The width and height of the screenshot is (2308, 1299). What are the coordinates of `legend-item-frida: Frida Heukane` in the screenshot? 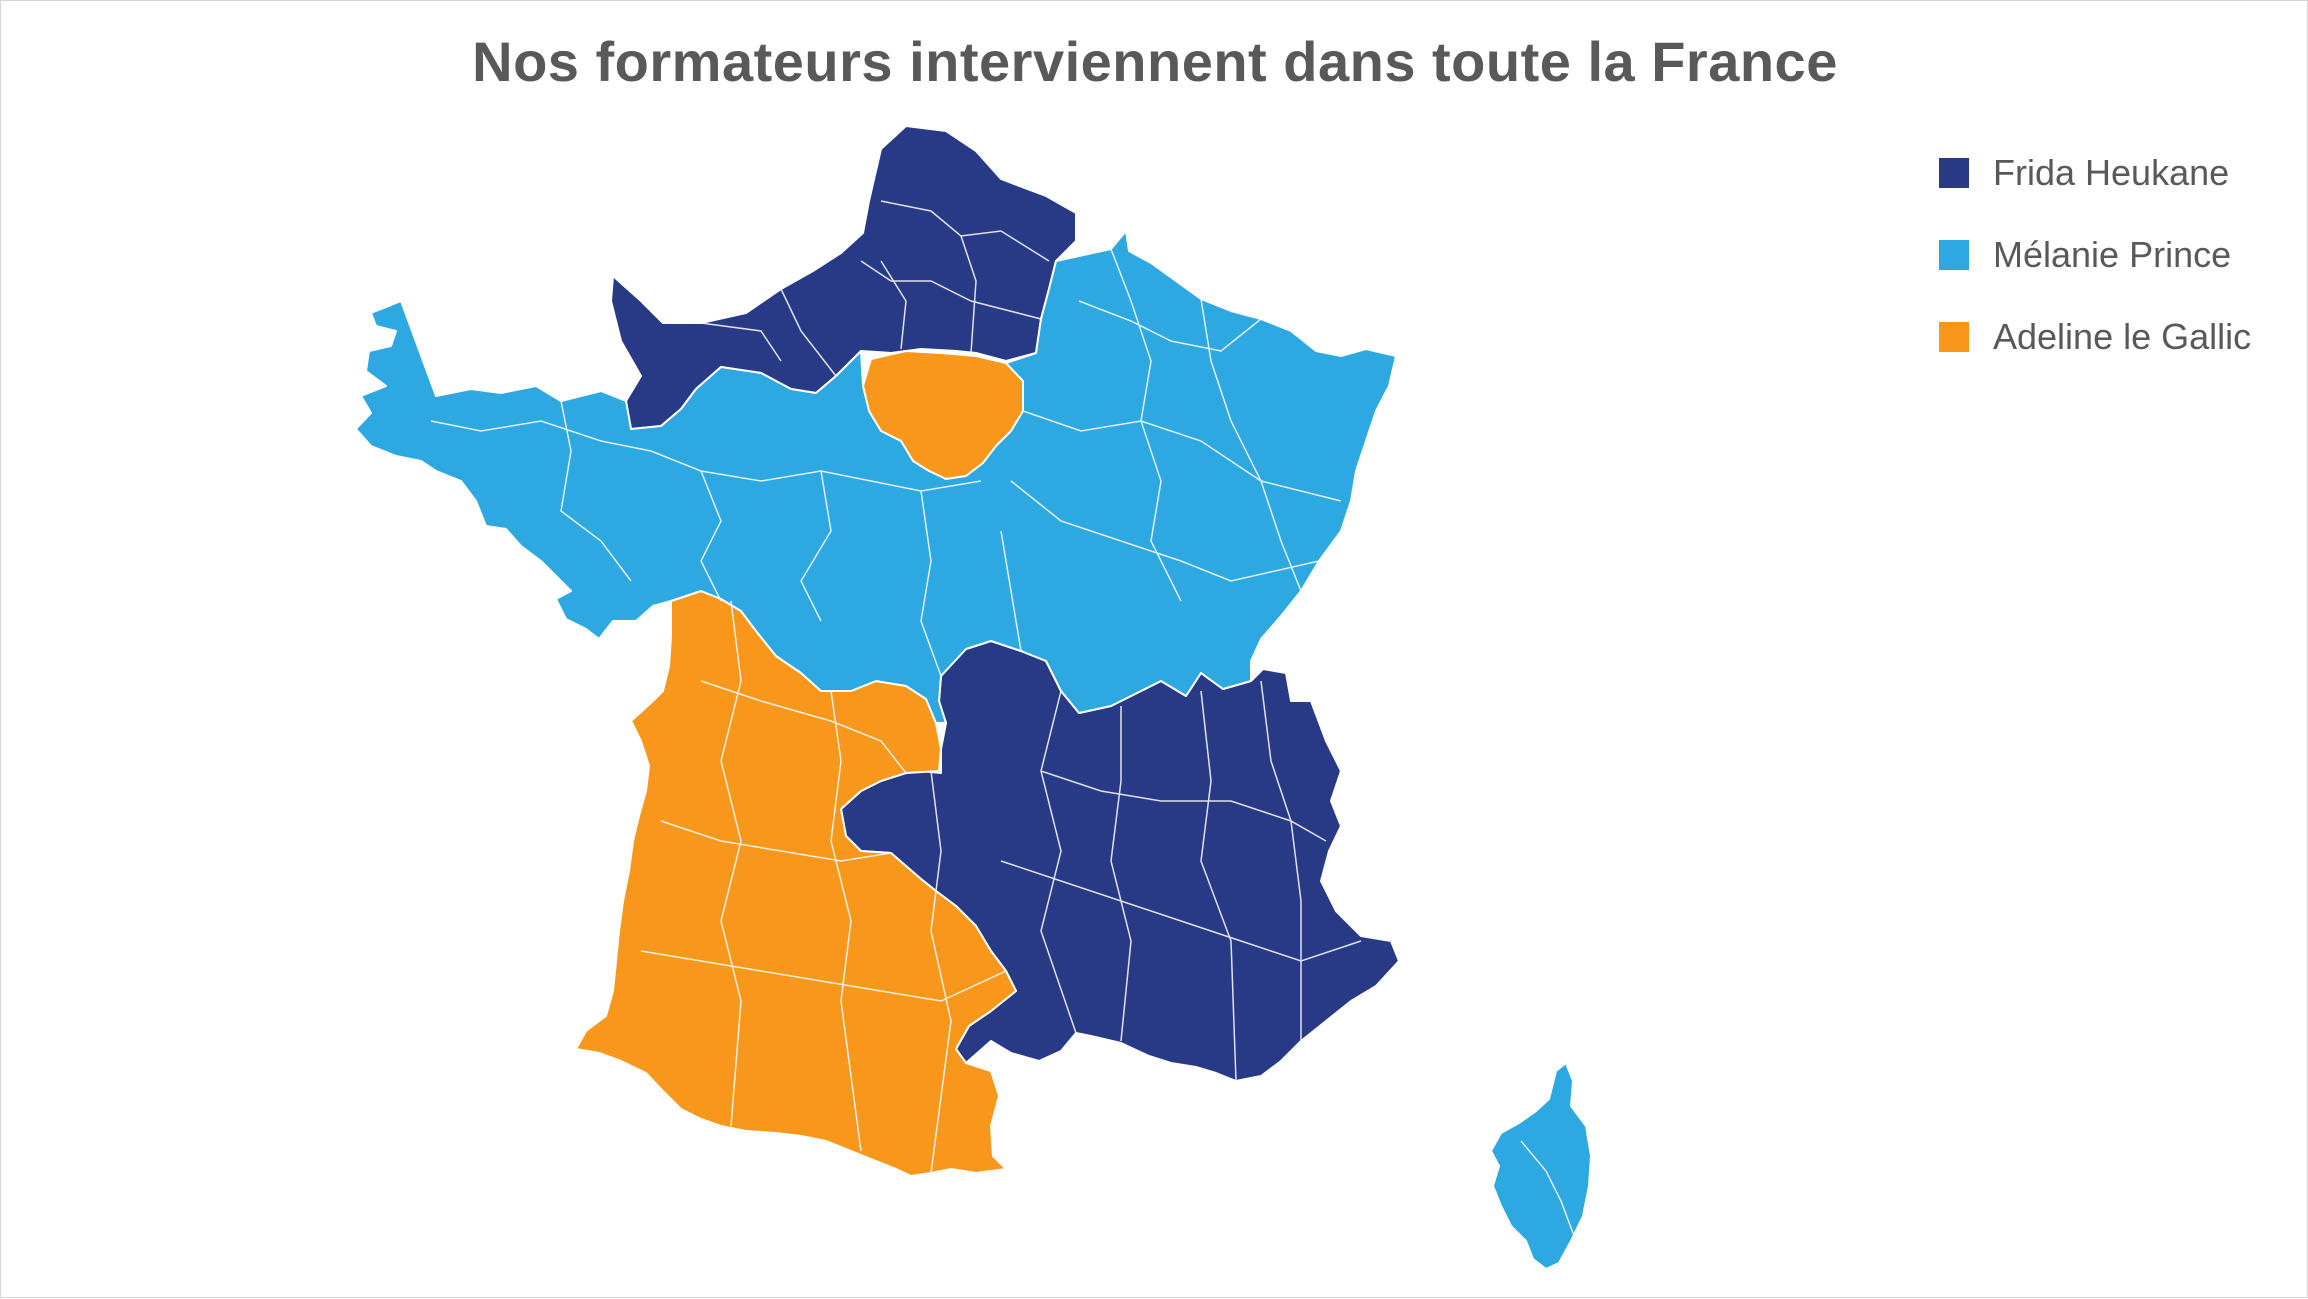 It's located at (2109, 172).